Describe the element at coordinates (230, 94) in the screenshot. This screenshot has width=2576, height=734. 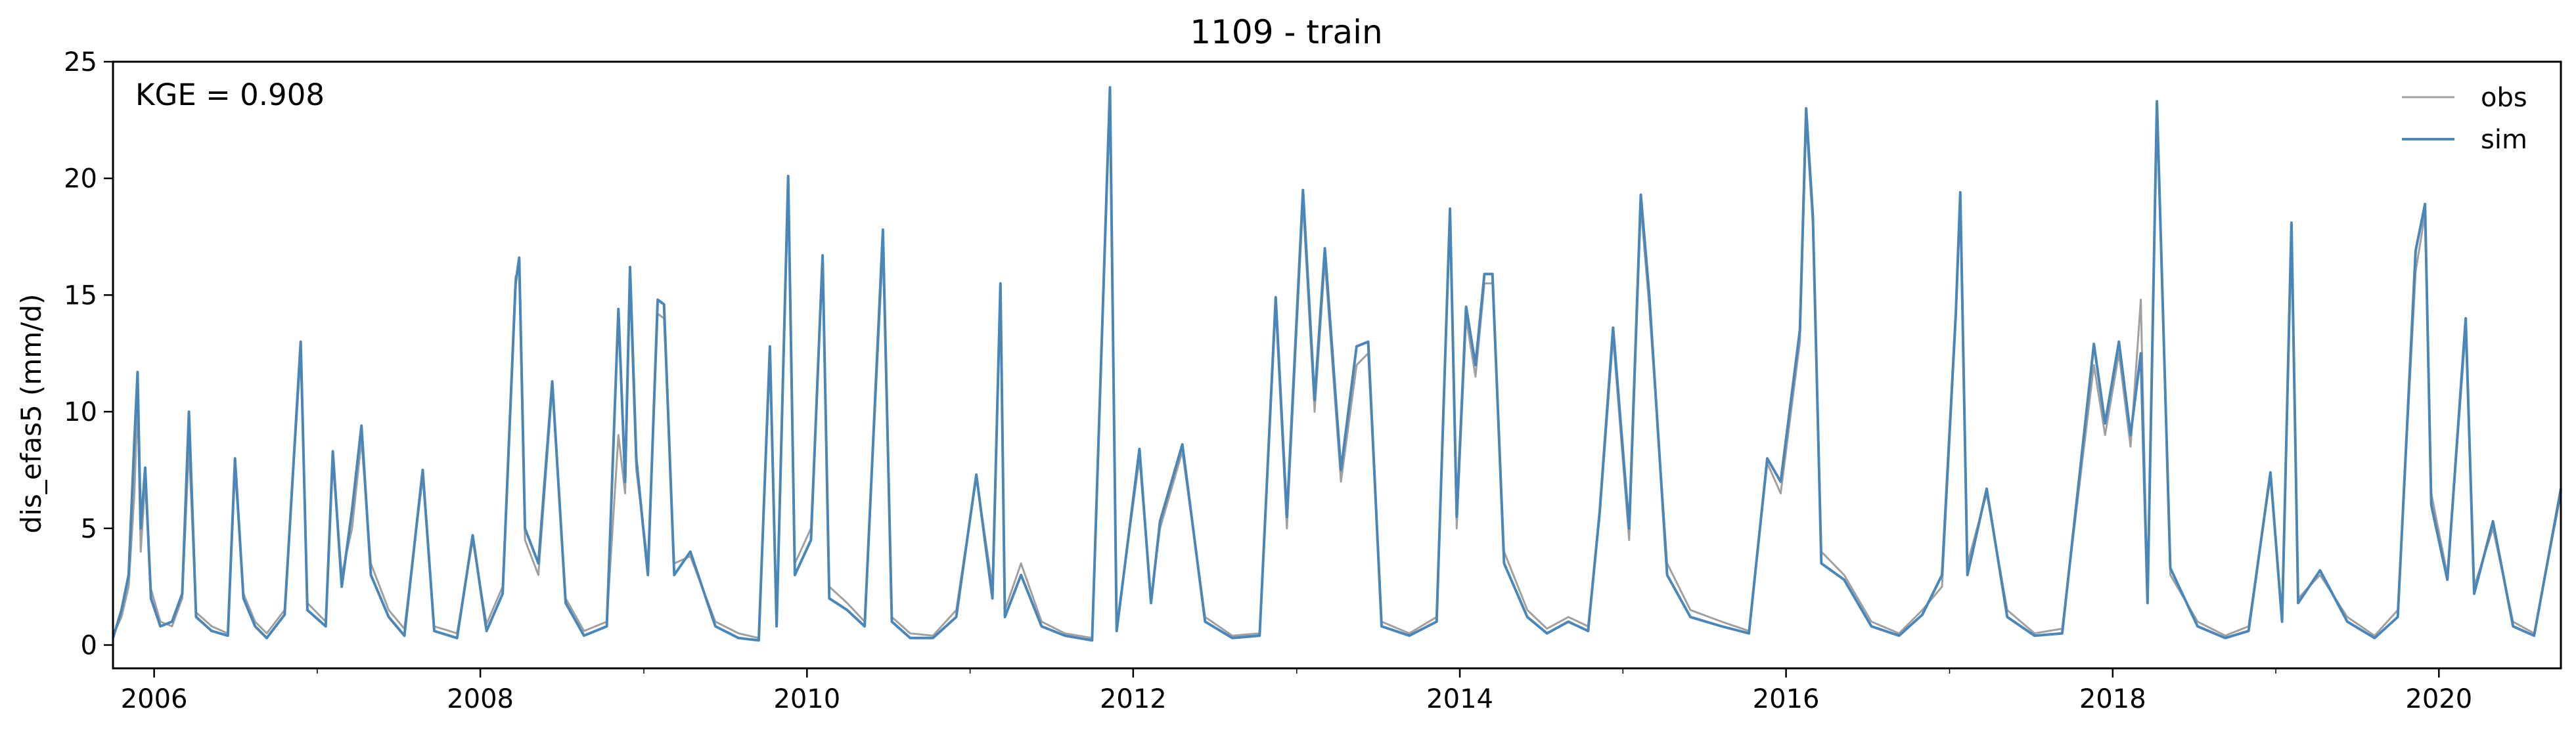
I see `kge-annotation: KGE = 0.908` at that location.